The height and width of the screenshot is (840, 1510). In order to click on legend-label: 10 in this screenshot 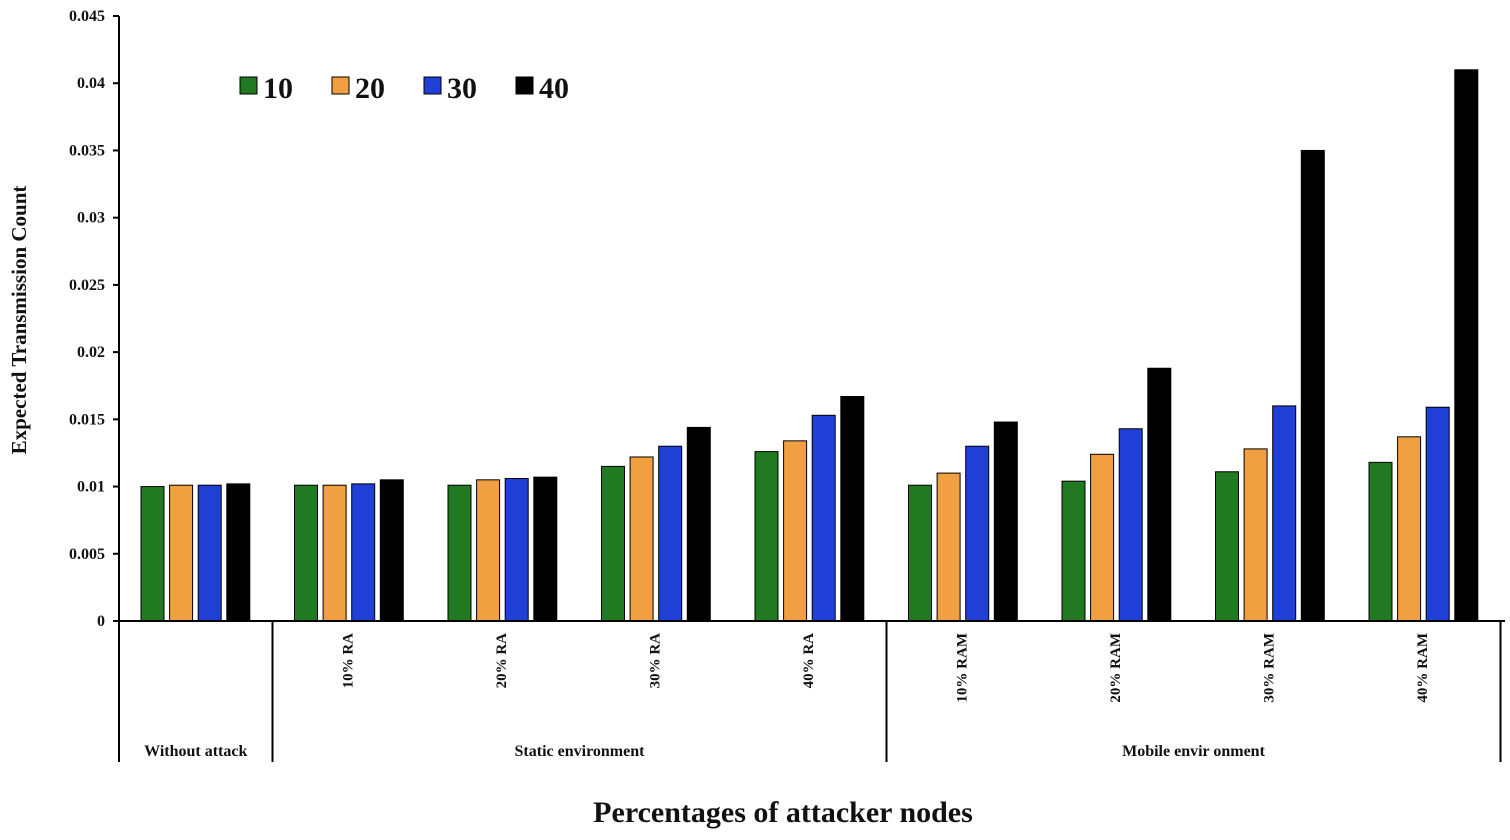, I will do `click(278, 88)`.